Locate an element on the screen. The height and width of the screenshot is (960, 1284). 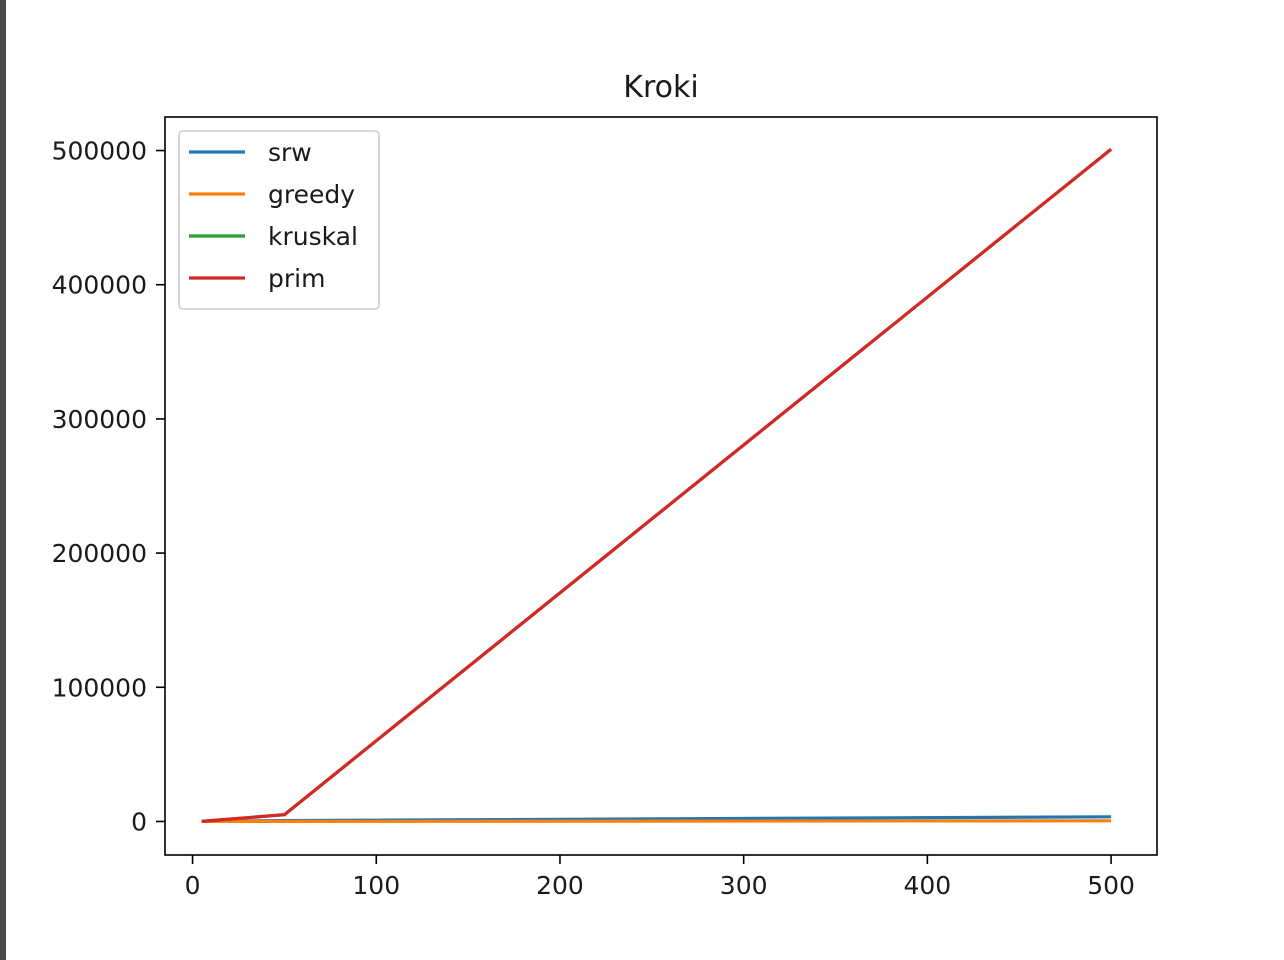
legend-label-prim: prim is located at coordinates (296, 278).